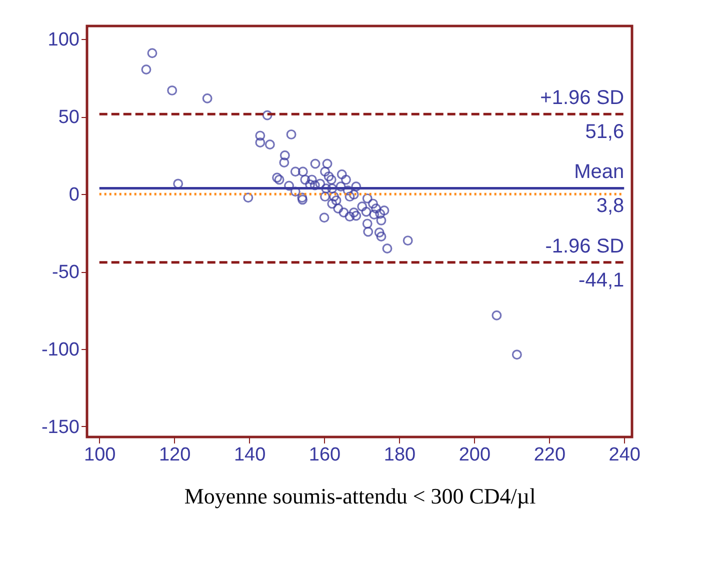  Describe the element at coordinates (64, 40) in the screenshot. I see `y-tick-label: 100` at that location.